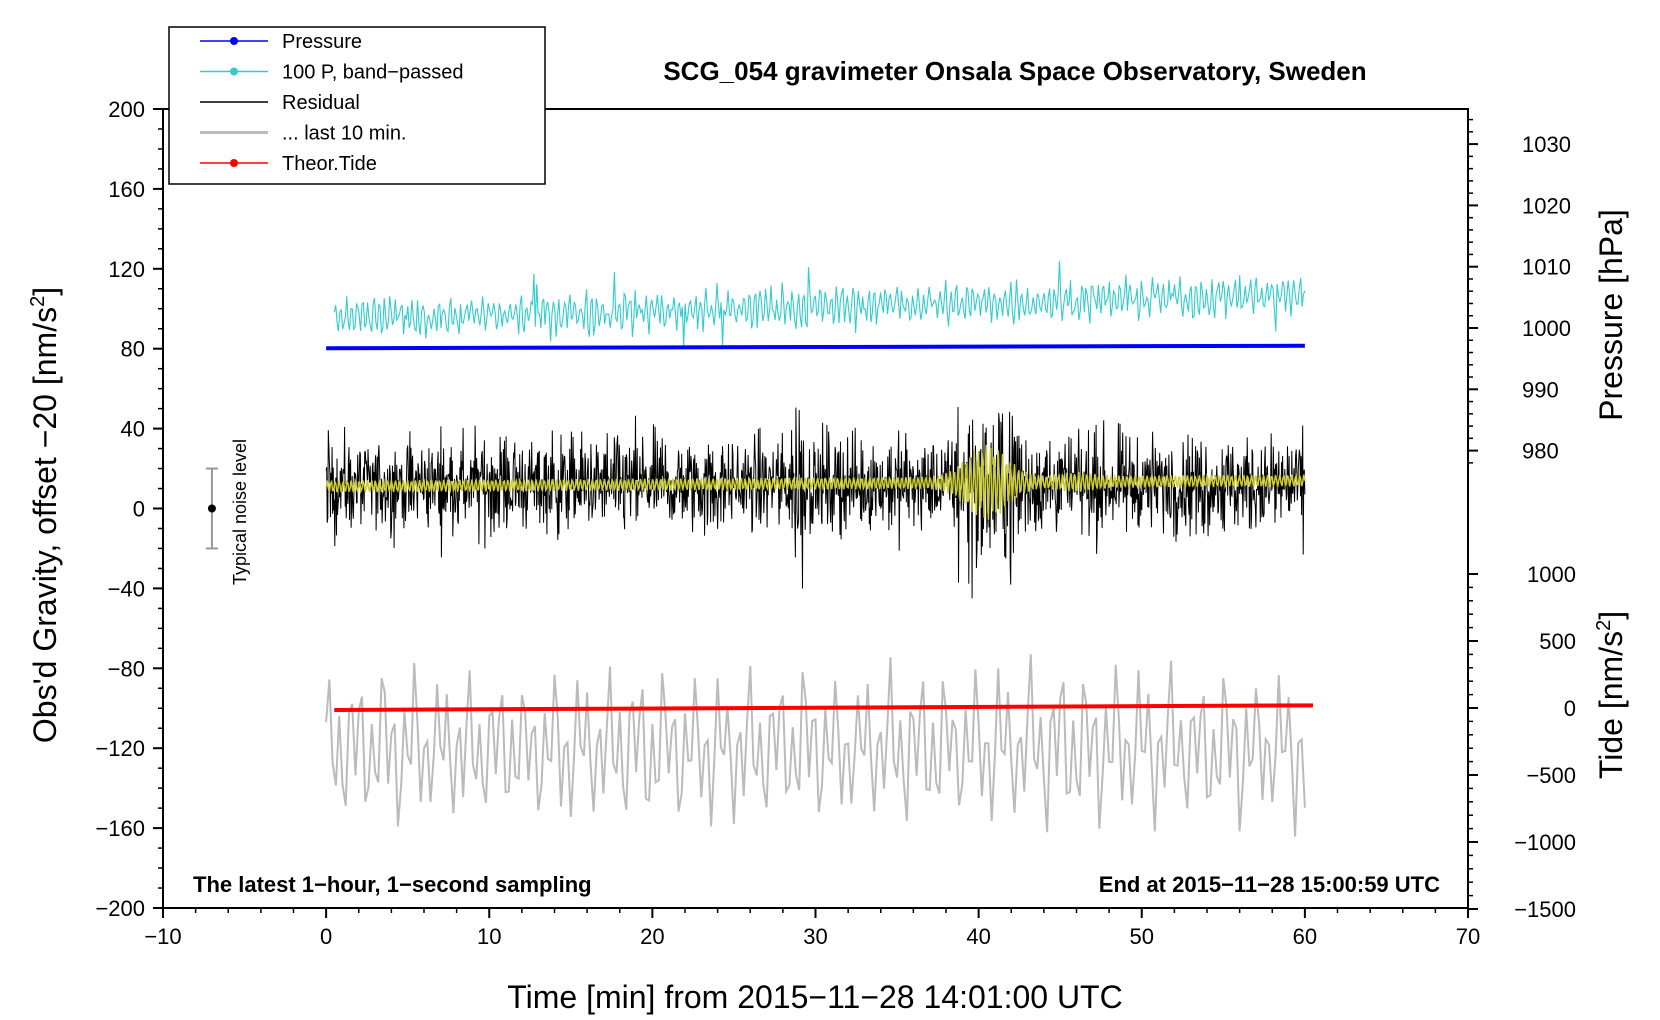 This screenshot has height=1020, width=1660. What do you see at coordinates (815, 936) in the screenshot?
I see `x-tick-label: 30` at bounding box center [815, 936].